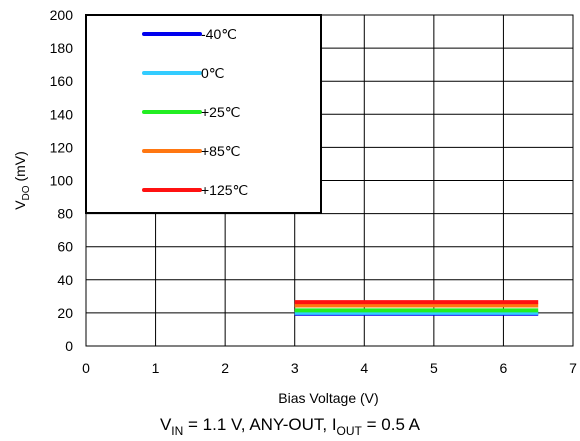 This screenshot has width=580, height=441. I want to click on x-axis-label: Bias Voltage (V), so click(328, 398).